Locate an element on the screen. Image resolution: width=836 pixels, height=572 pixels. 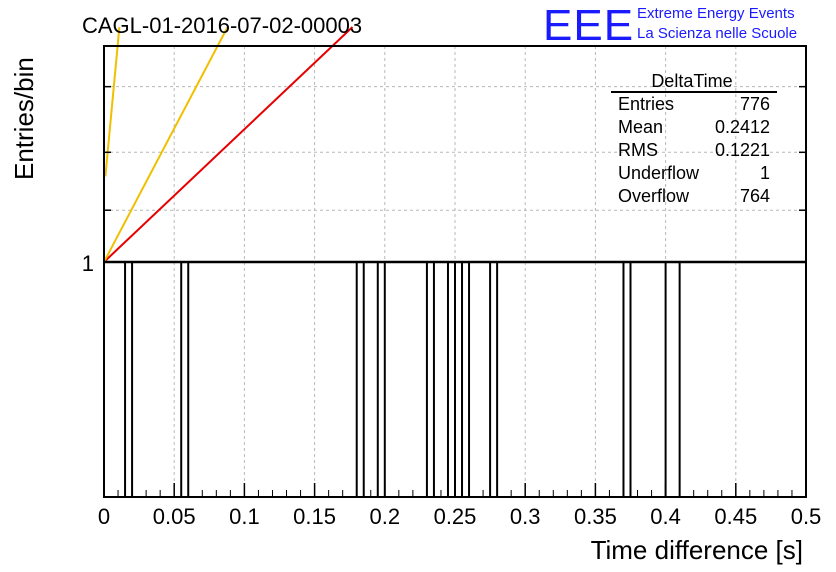
chart-title: CAGL-01-2016-07-02-00003 is located at coordinates (222, 25).